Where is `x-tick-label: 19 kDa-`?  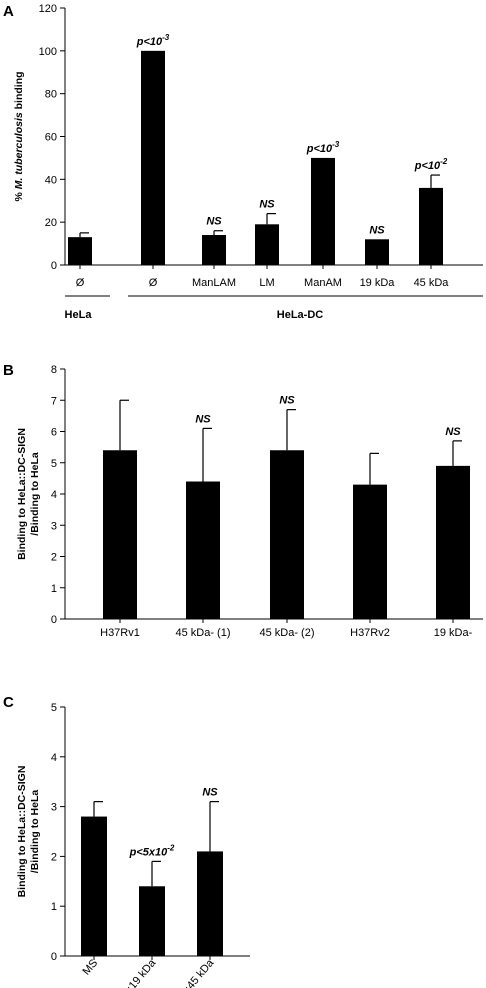 x-tick-label: 19 kDa- is located at coordinates (453, 633).